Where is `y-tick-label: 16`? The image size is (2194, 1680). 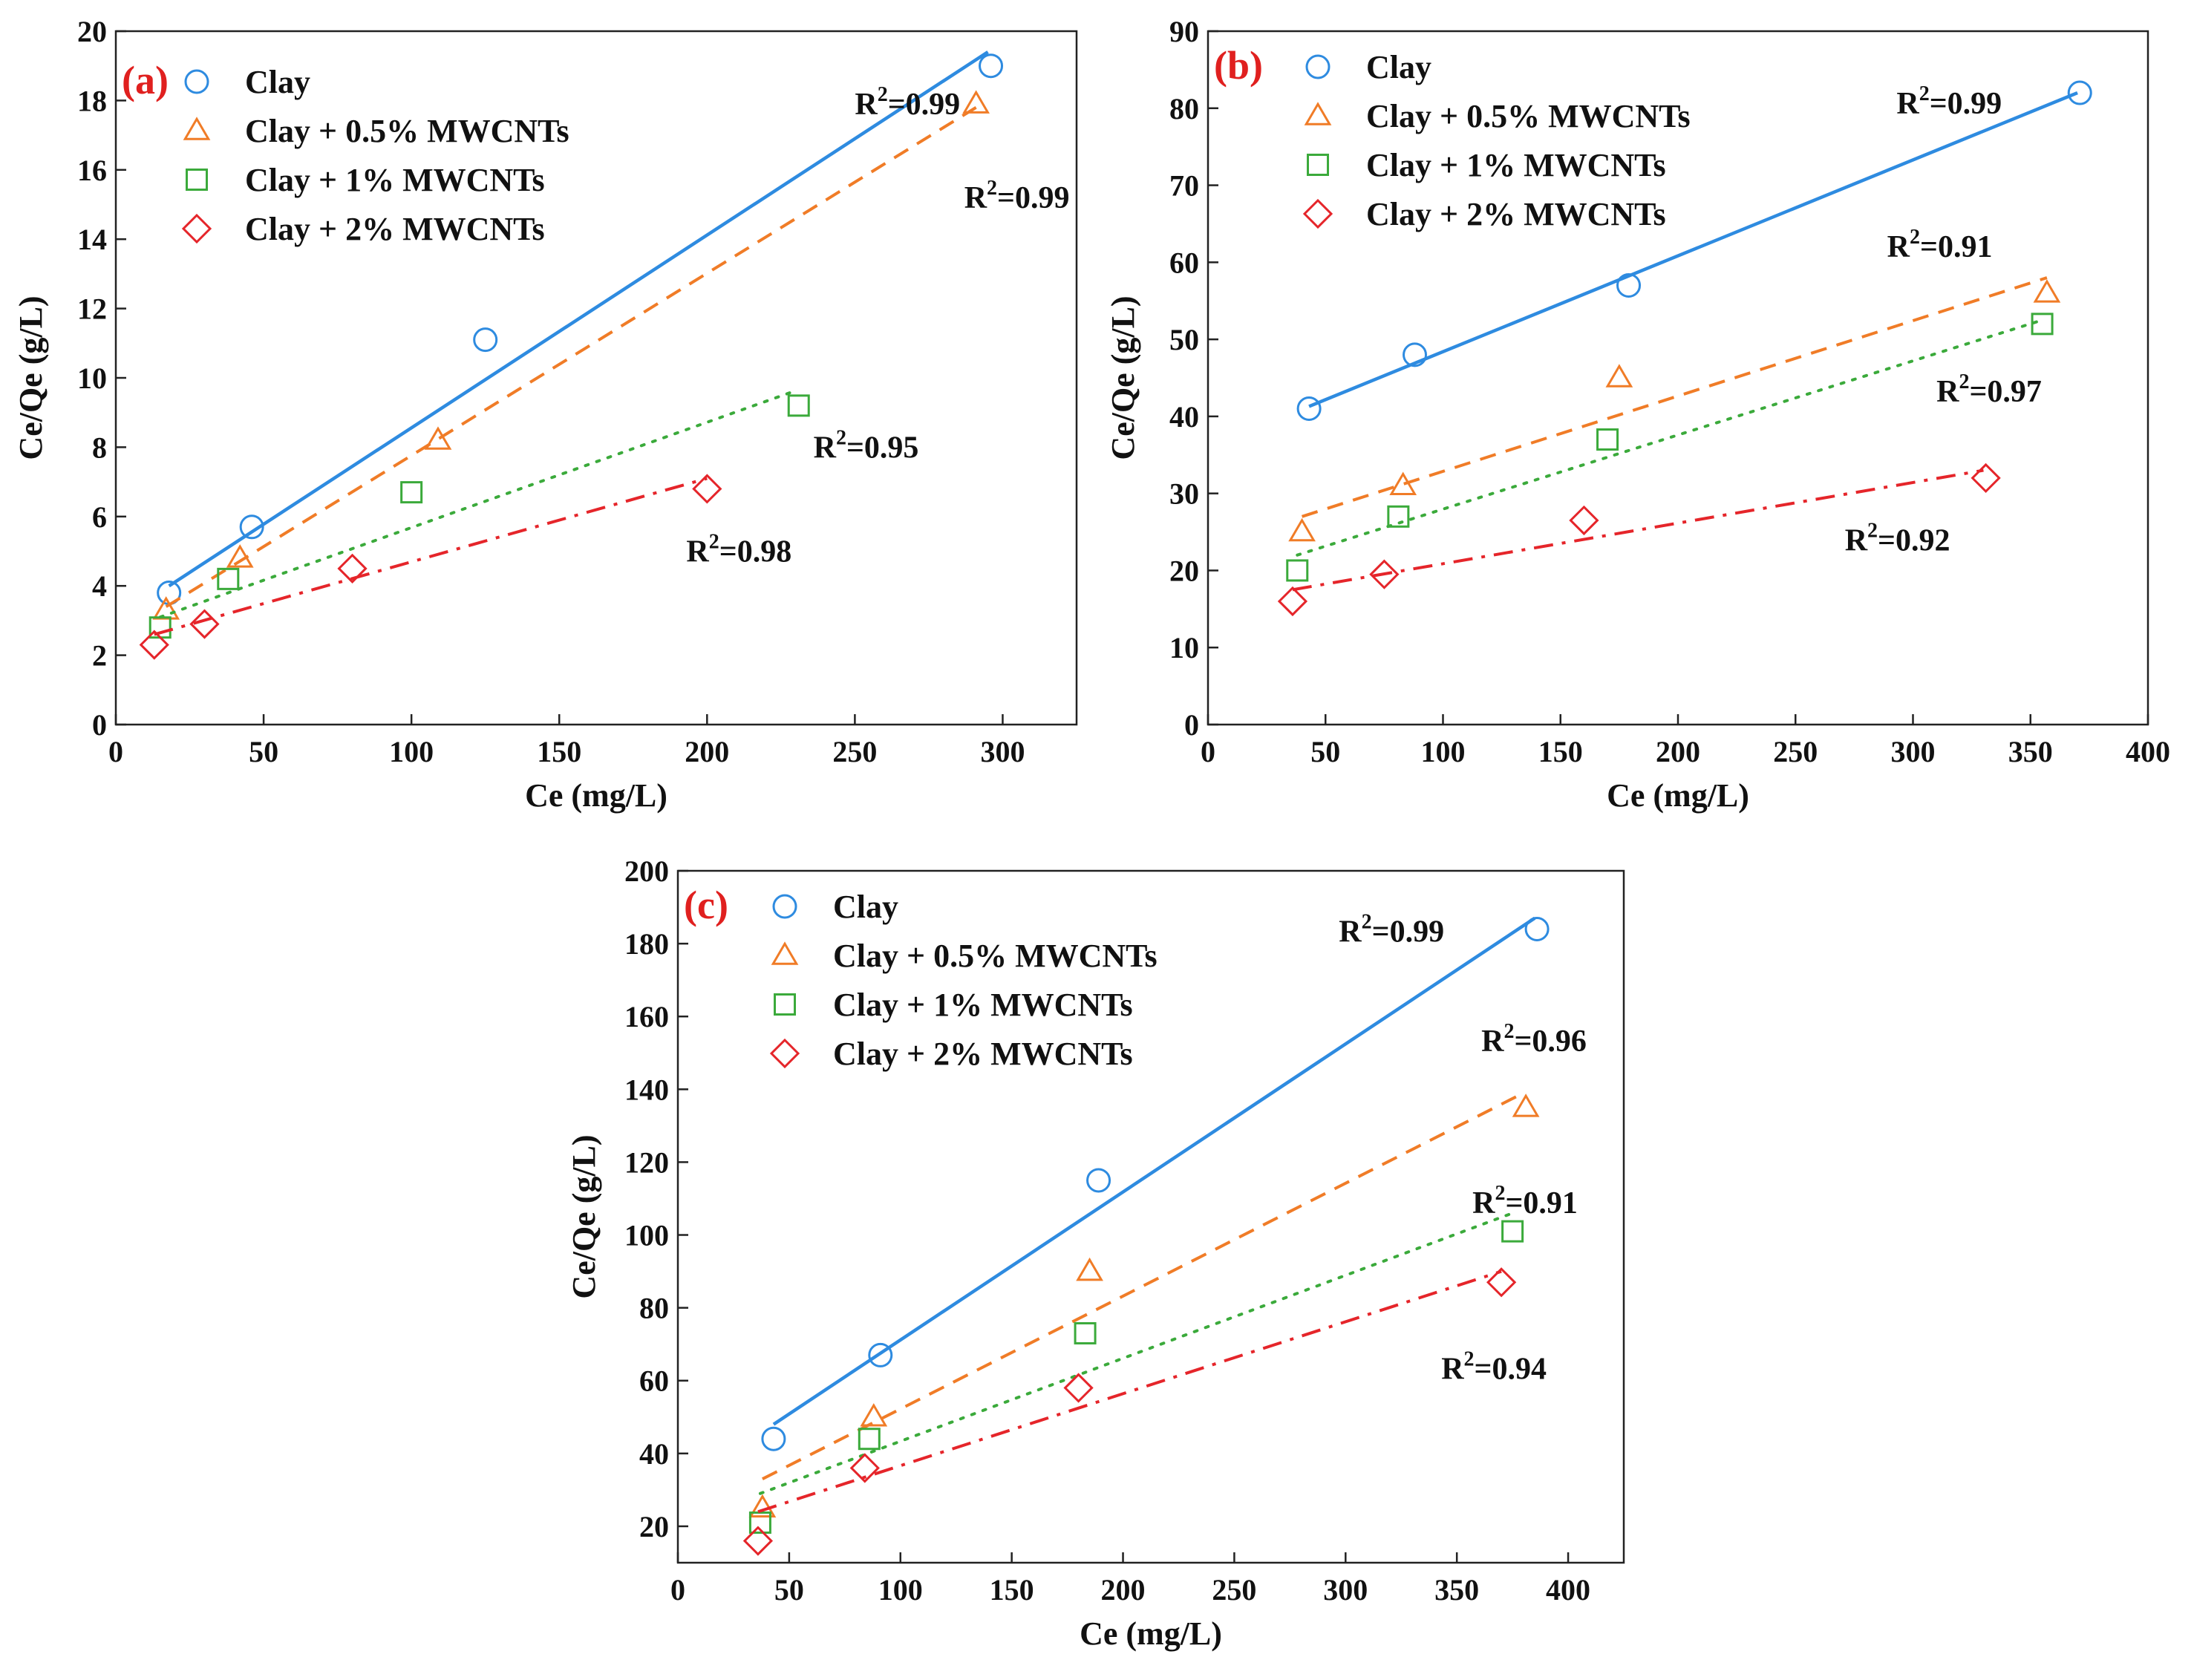 y-tick-label: 16 is located at coordinates (92, 170).